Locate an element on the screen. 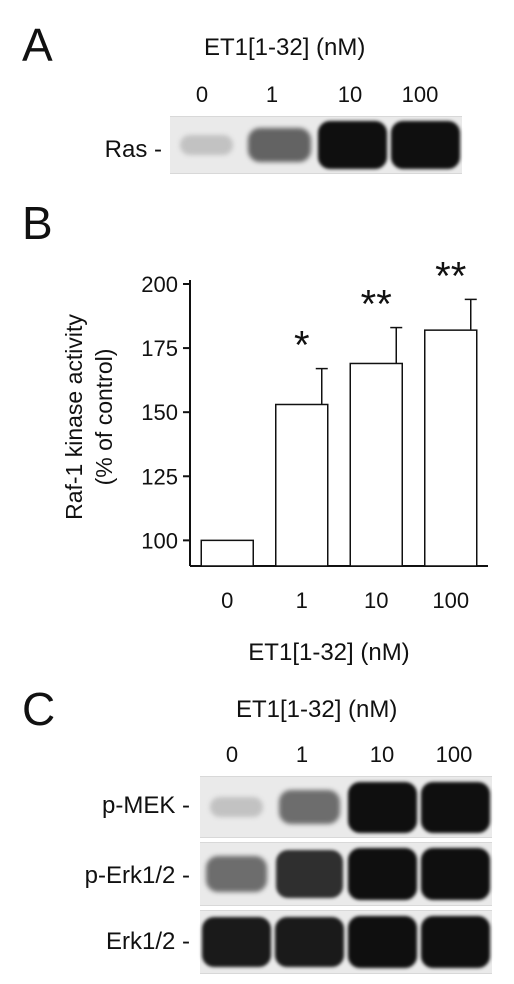 This screenshot has width=514, height=984. panel-c-lane-1: 1 is located at coordinates (302, 754).